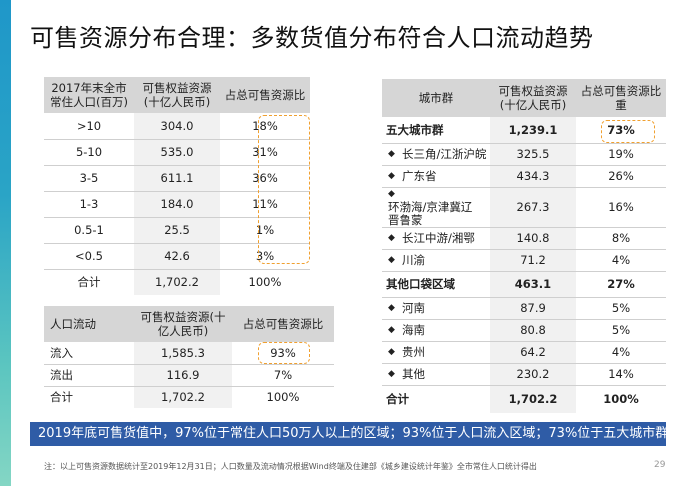 The image size is (700, 486). I want to click on table-row: 1-3 184.0 11%, so click(177, 204).